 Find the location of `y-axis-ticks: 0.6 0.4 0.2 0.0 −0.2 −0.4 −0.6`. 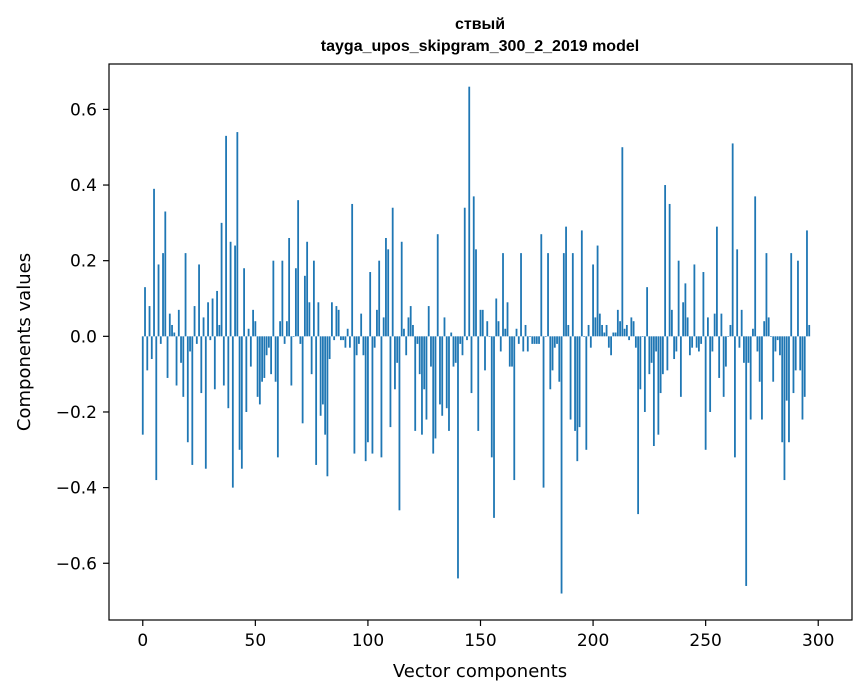

y-axis-ticks: 0.6 0.4 0.2 0.0 −0.2 −0.4 −0.6 is located at coordinates (82, 337).